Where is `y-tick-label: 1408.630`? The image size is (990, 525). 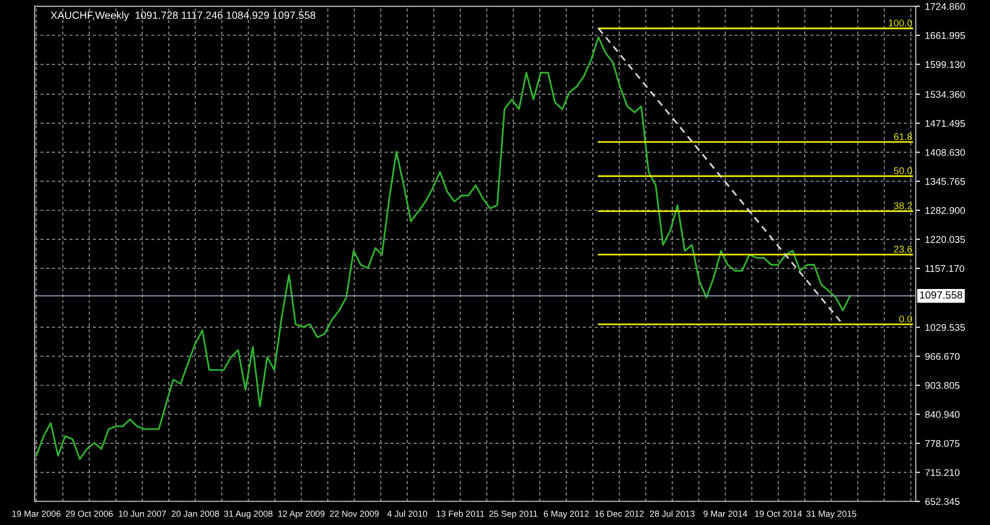 y-tick-label: 1408.630 is located at coordinates (945, 152).